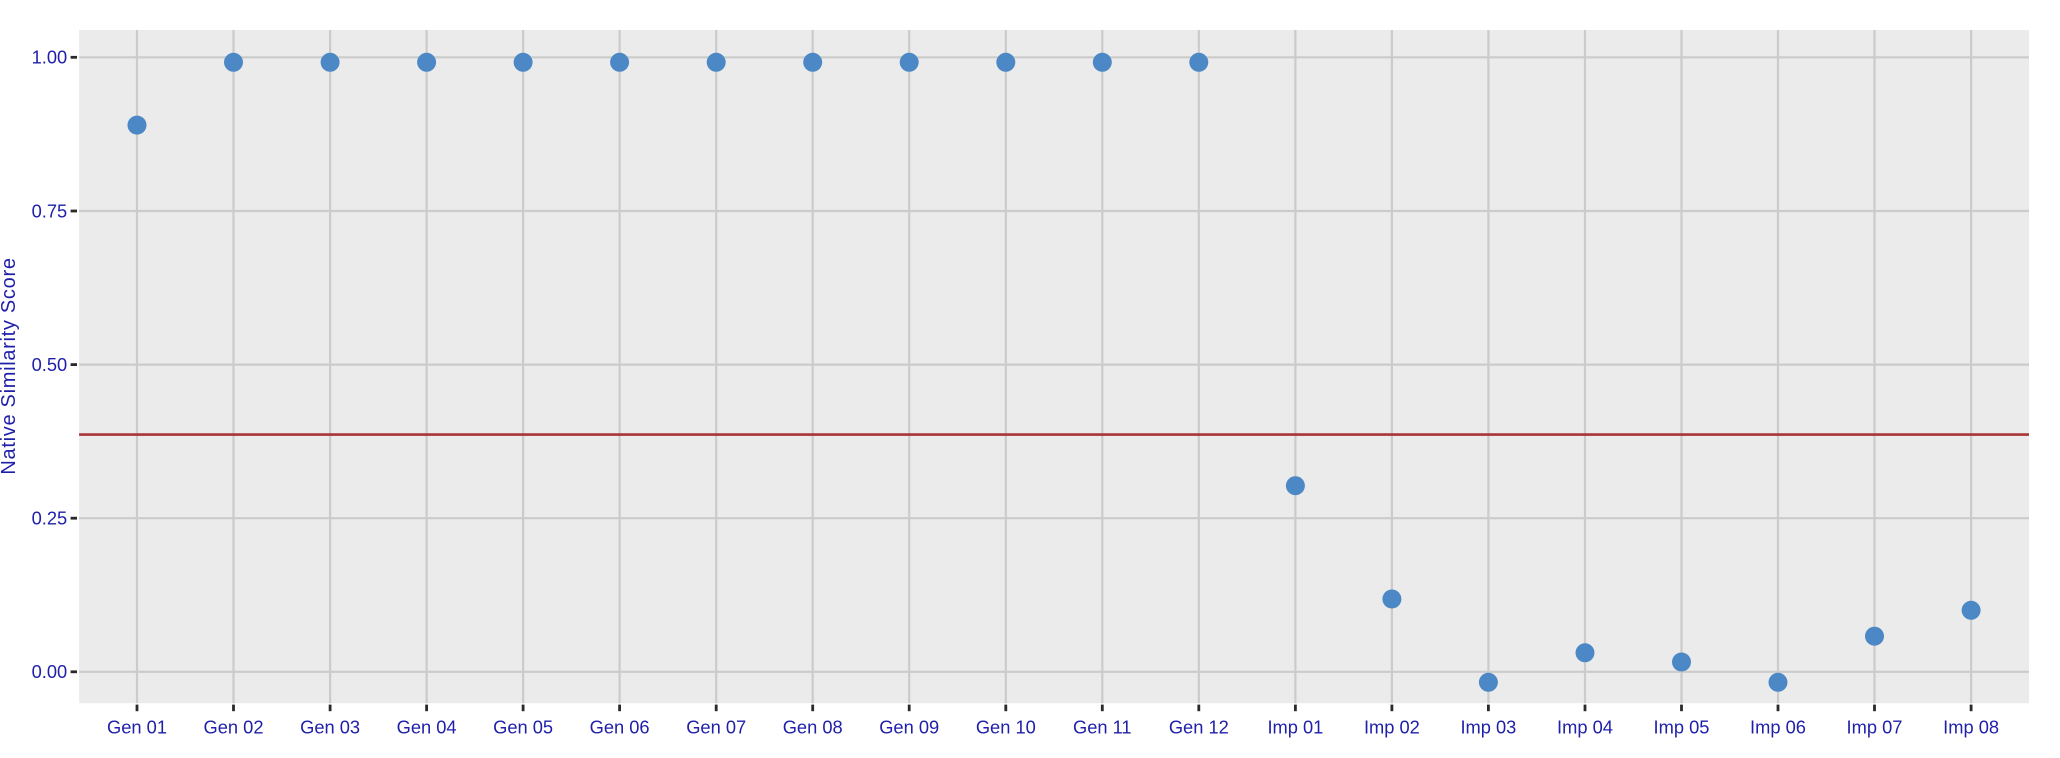  I want to click on svg-text: Gen 12, so click(1199, 727).